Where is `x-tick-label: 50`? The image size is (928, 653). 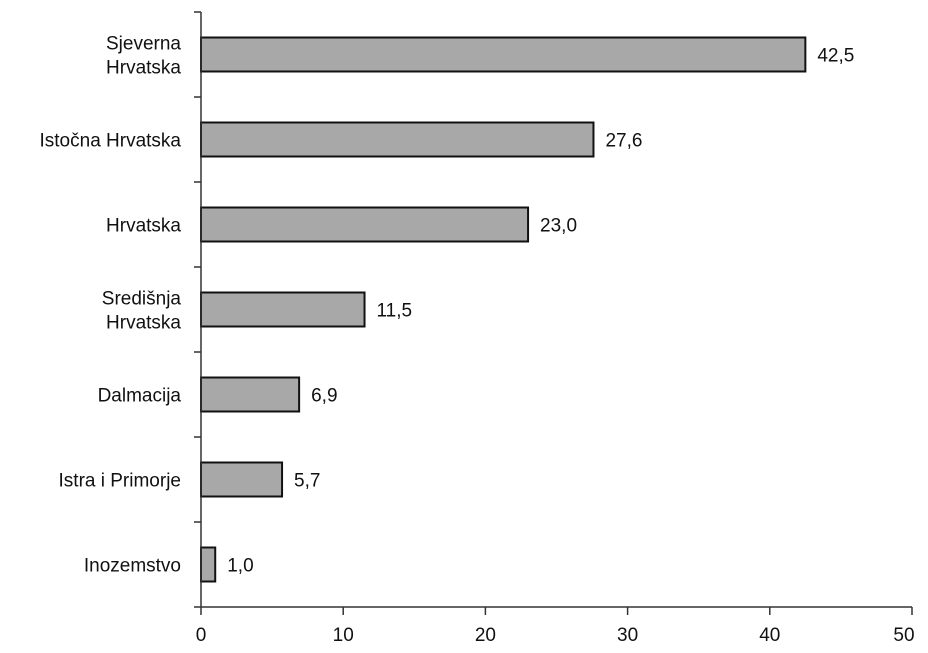 x-tick-label: 50 is located at coordinates (903, 635).